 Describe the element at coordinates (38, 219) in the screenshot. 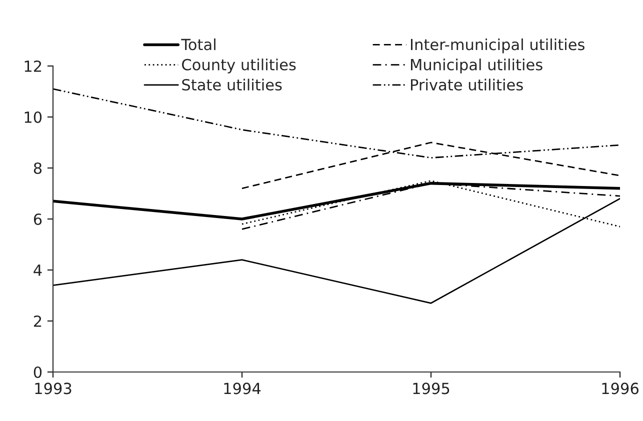

I see `y-tick-label: 6` at that location.